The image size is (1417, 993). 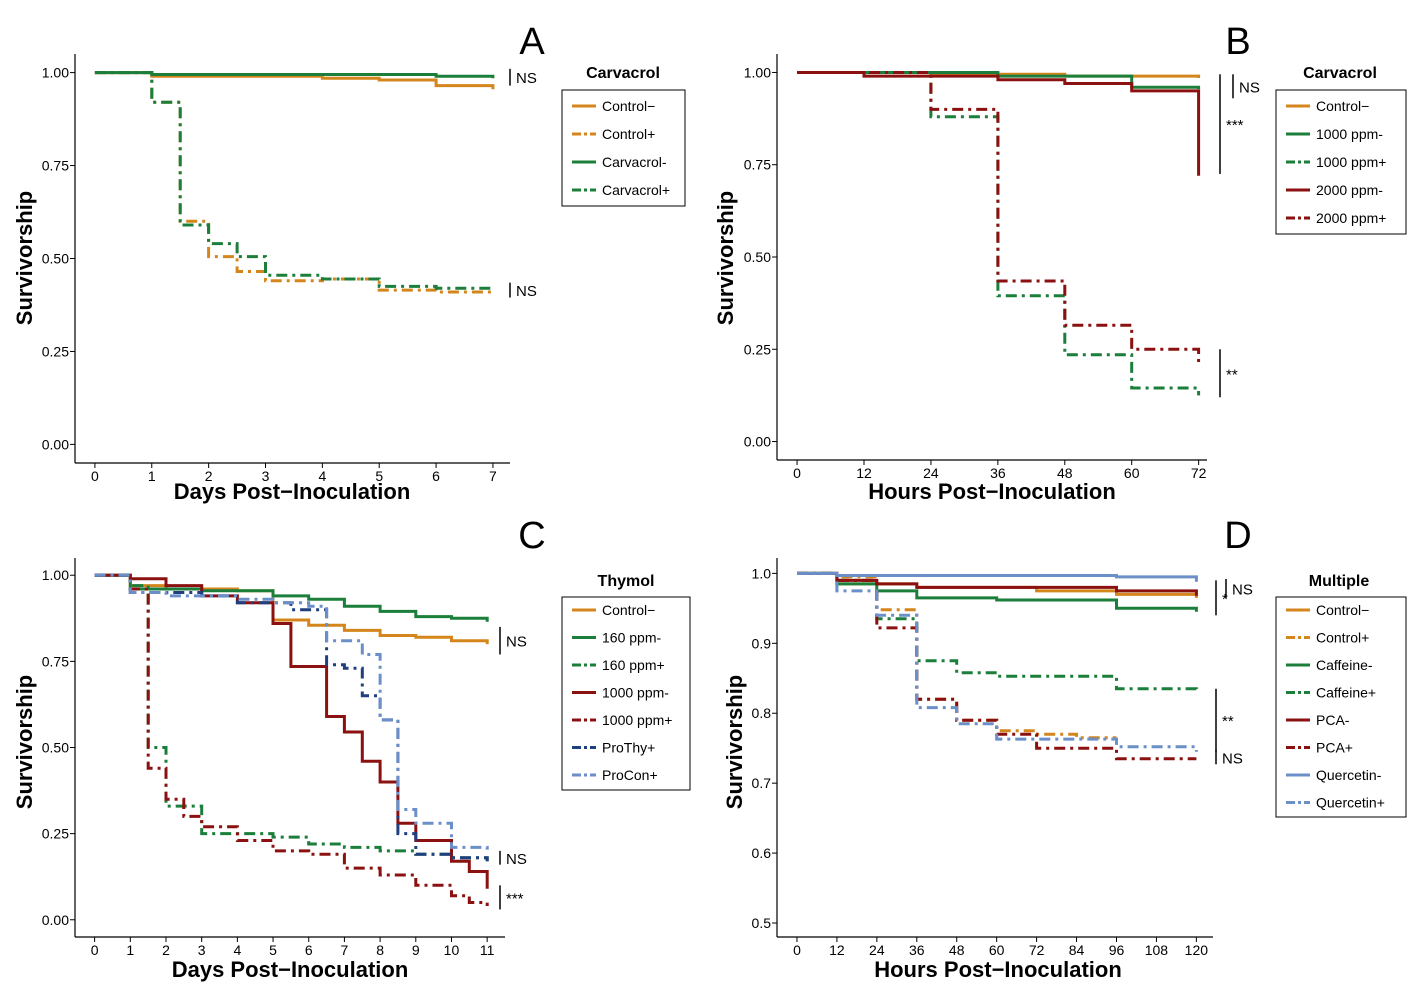 What do you see at coordinates (416, 950) in the screenshot?
I see `x-tick-label: 9` at bounding box center [416, 950].